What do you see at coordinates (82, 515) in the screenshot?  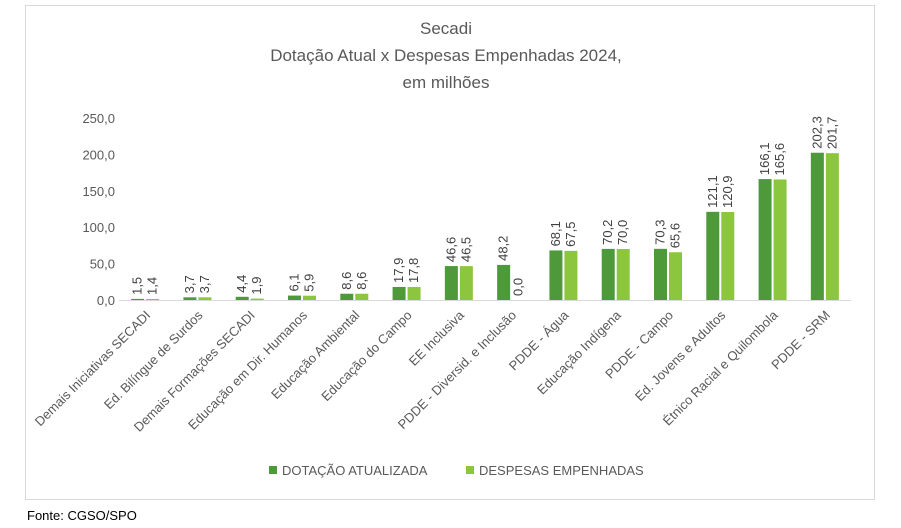 I see `source-note: Fonte: CGSO/SPO` at bounding box center [82, 515].